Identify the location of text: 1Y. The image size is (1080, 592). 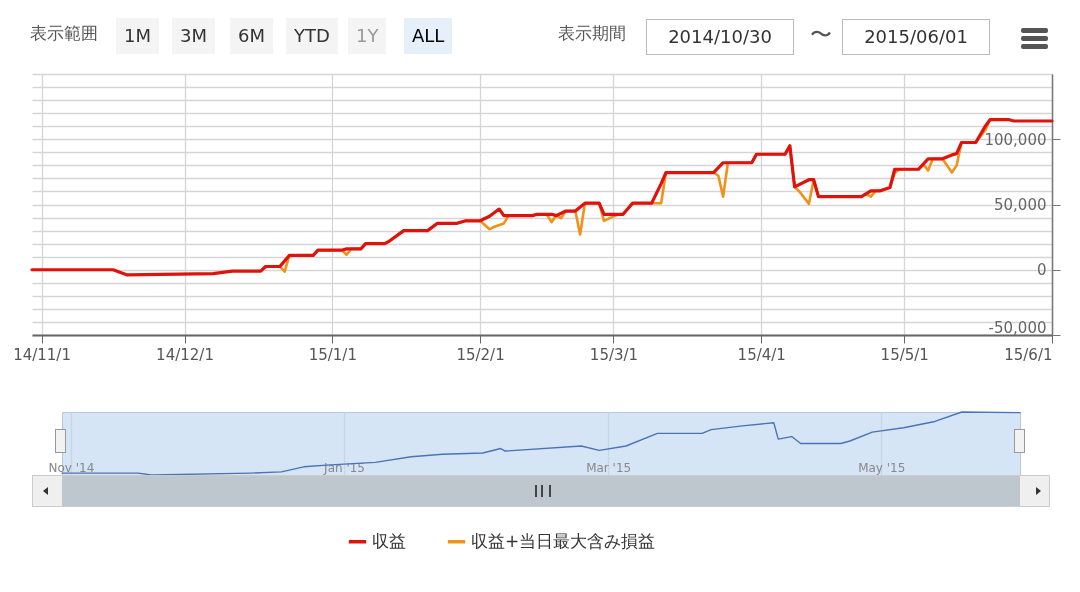
(367, 36).